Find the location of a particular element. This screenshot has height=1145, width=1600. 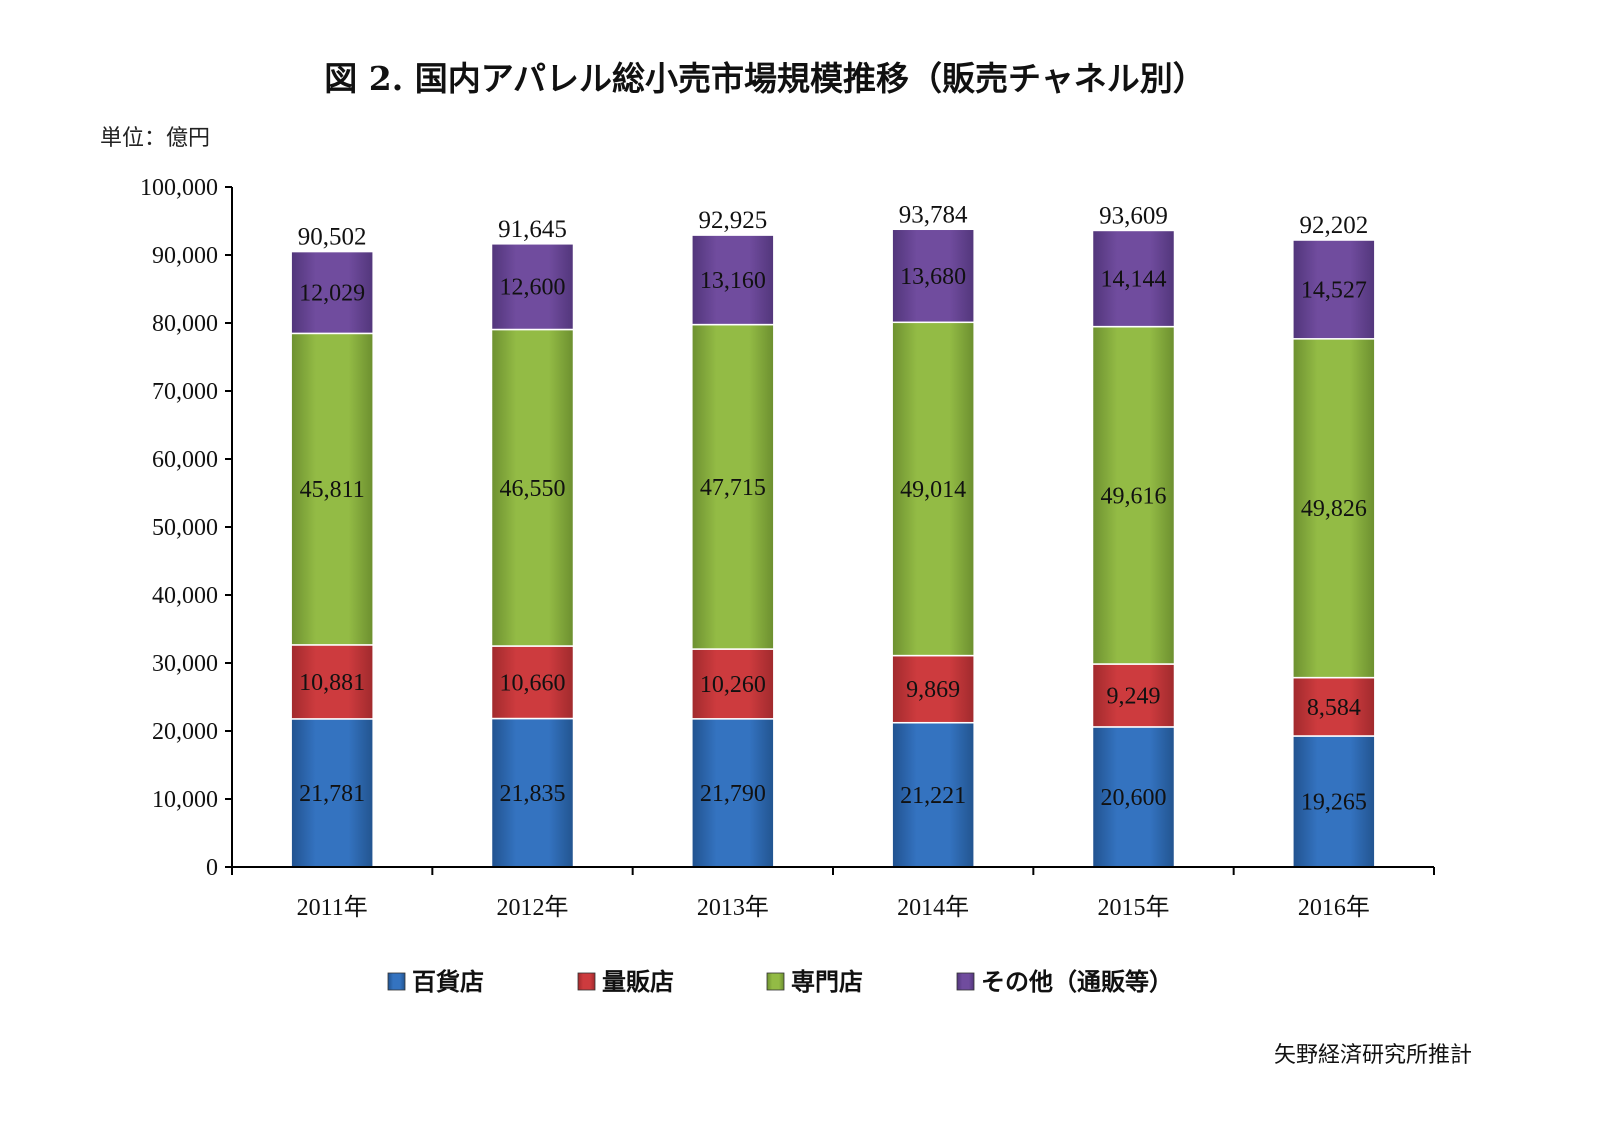

total-label: 92,925 is located at coordinates (732, 220).